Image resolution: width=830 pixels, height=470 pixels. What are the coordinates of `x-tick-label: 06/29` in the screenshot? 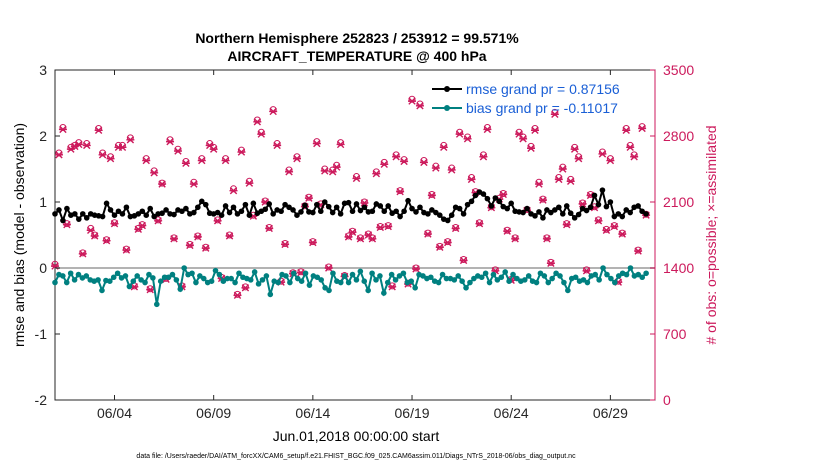 It's located at (610, 413).